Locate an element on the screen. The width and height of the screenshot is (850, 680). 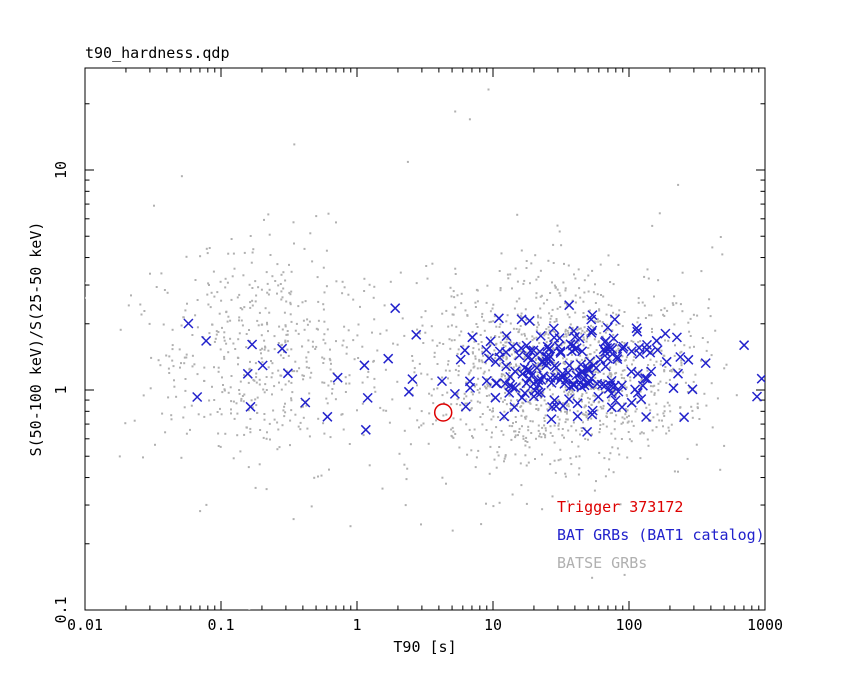
y-tick-label-10: 10 is located at coordinates (61, 170).